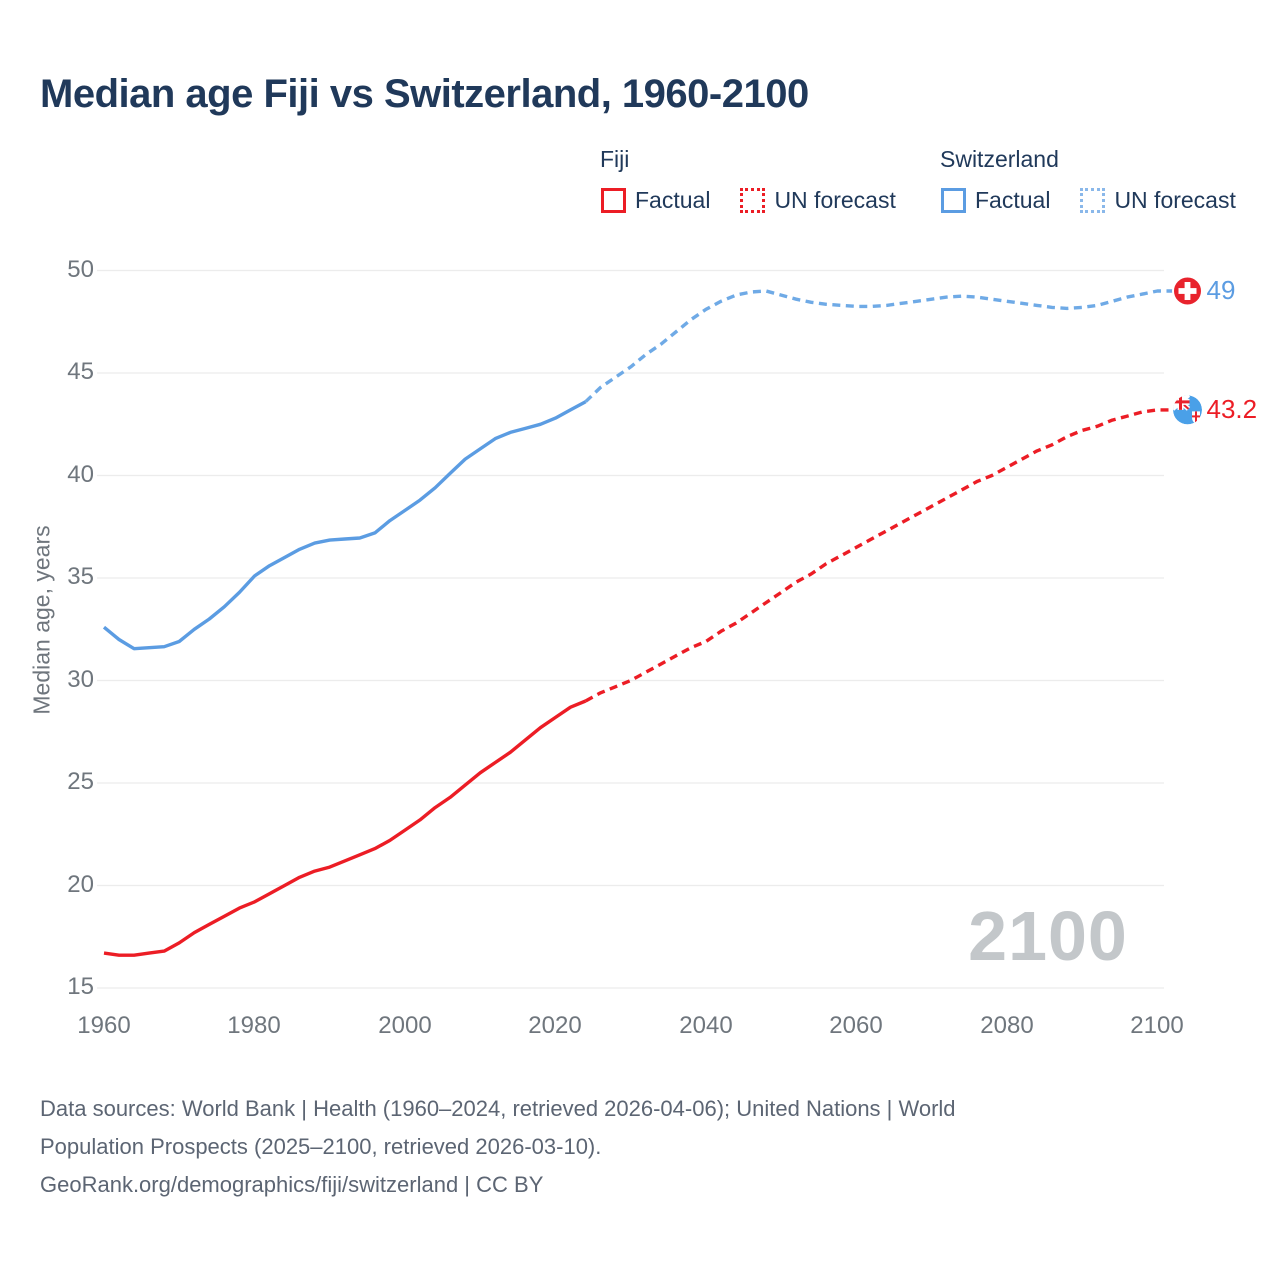 The image size is (1280, 1280). Describe the element at coordinates (80, 679) in the screenshot. I see `y-tick-label-30: 30` at that location.